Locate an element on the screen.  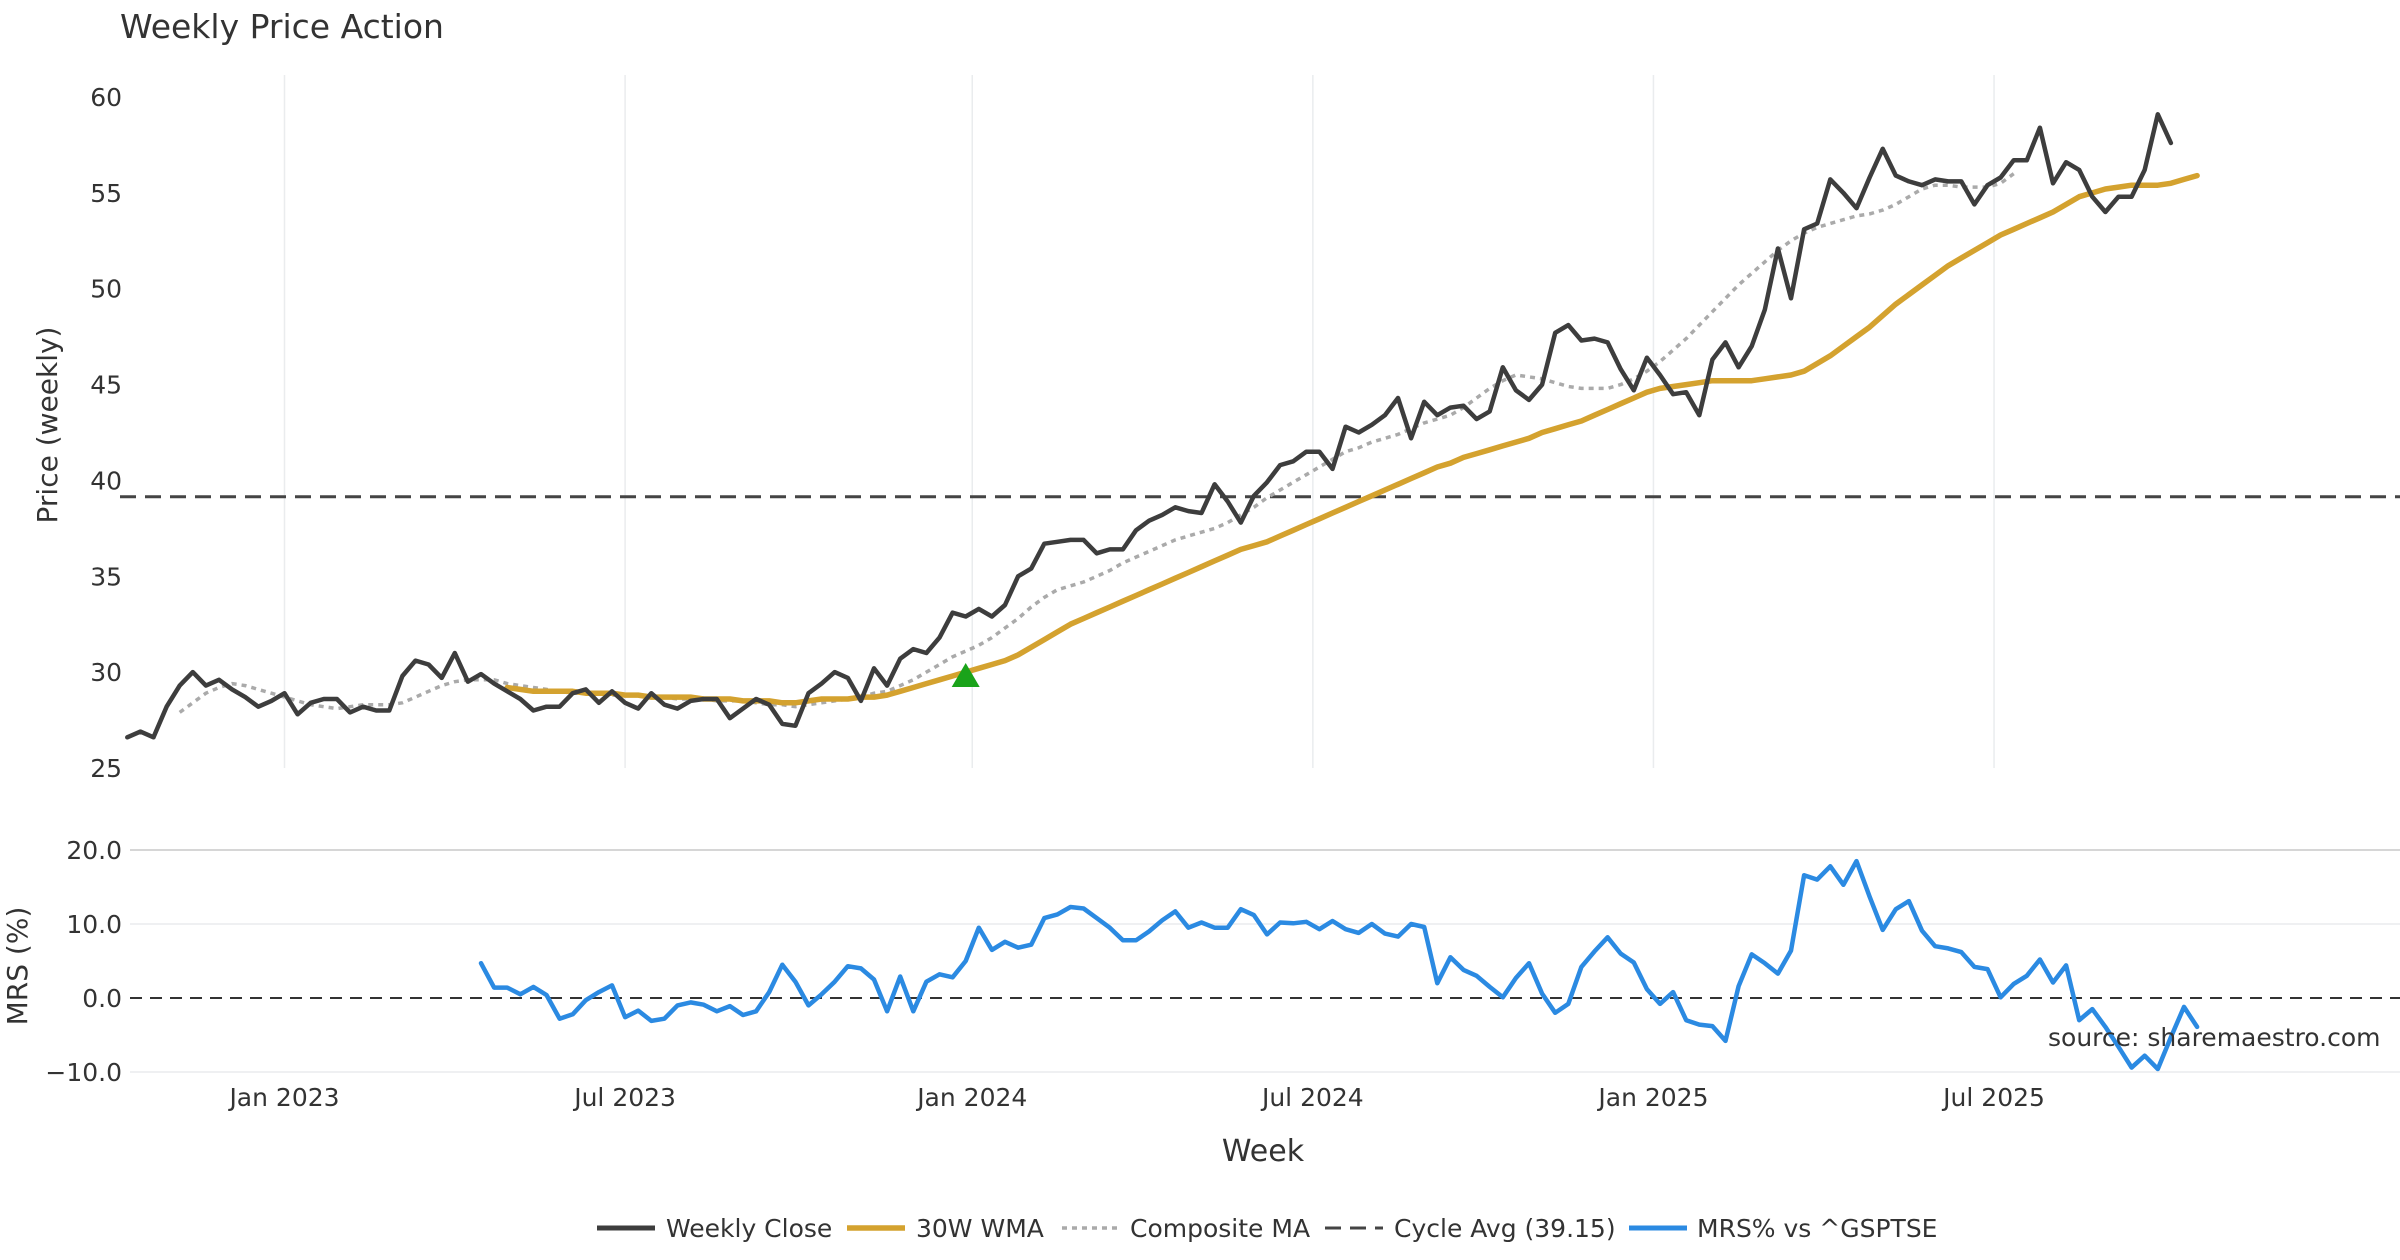
price-y-tick-25: 25 is located at coordinates (106, 768).